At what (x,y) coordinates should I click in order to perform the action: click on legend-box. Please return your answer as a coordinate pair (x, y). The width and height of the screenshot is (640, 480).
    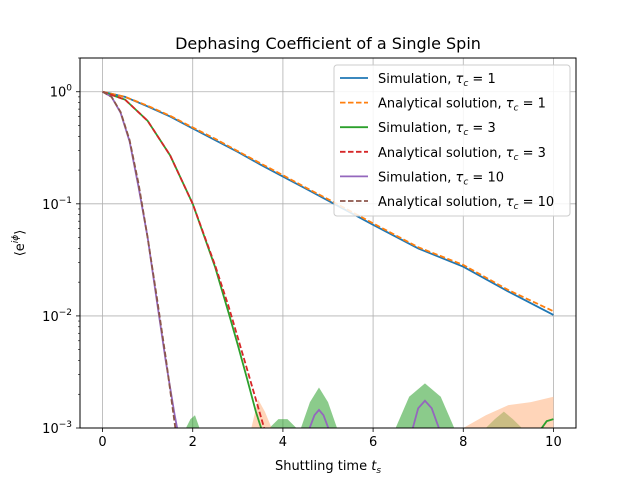
    Looking at the image, I should click on (452, 140).